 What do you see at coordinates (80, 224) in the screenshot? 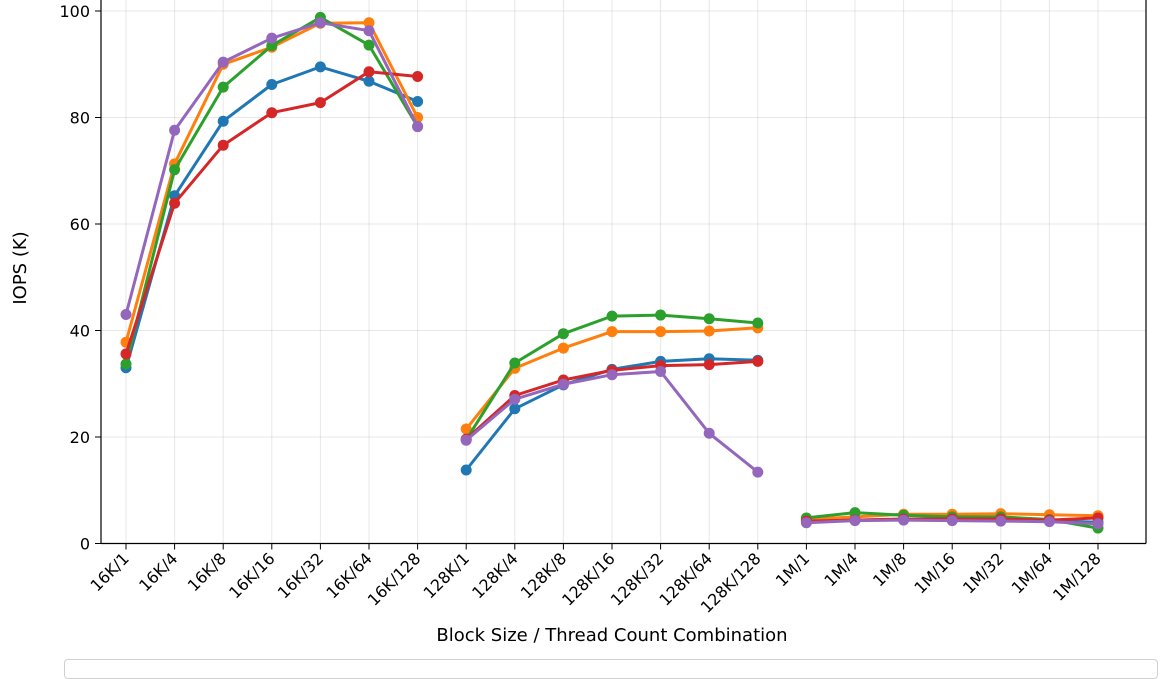
I see `y-tick-label: 60` at bounding box center [80, 224].